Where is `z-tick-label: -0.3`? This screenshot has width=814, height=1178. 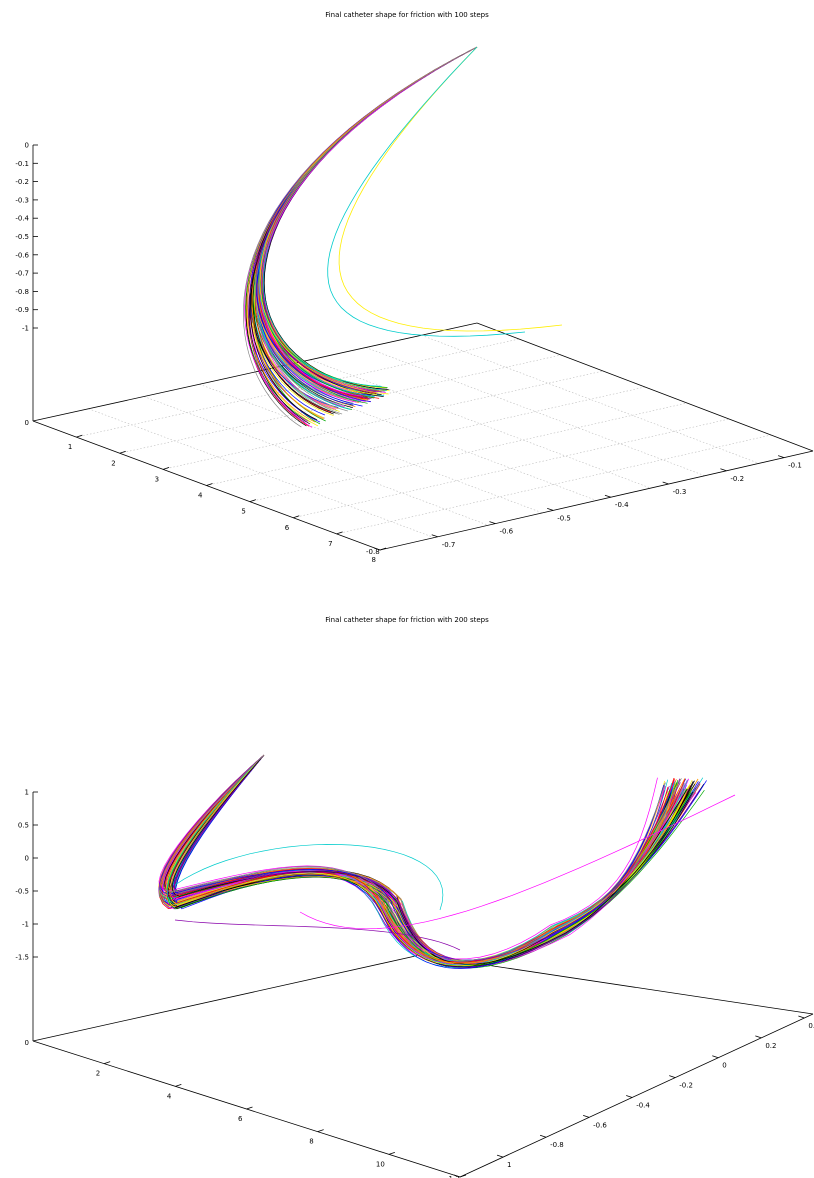
z-tick-label: -0.3 is located at coordinates (22, 200).